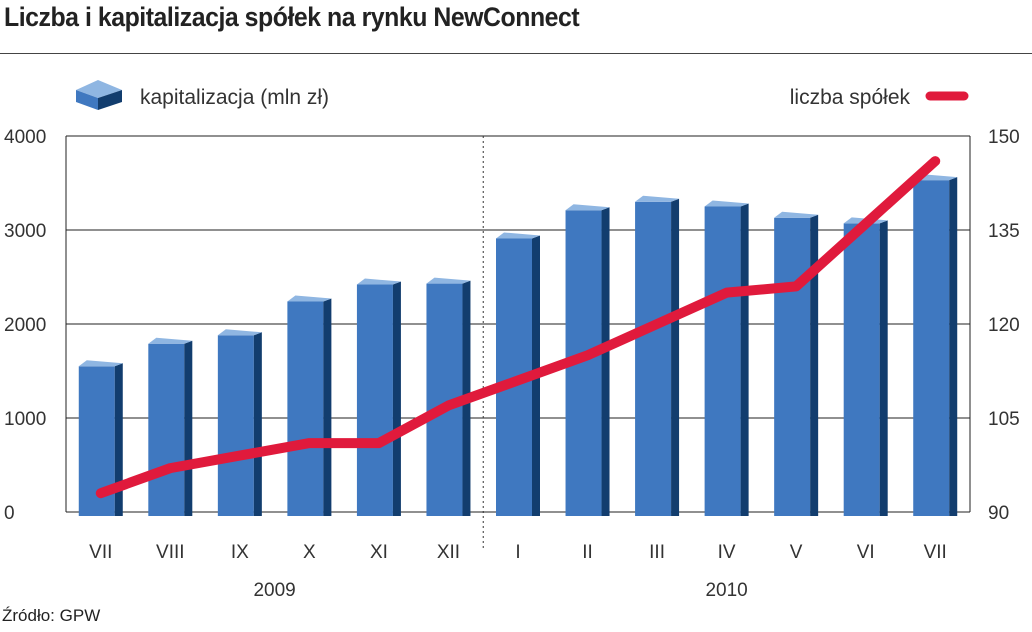 This screenshot has width=1032, height=632. Describe the element at coordinates (517, 552) in the screenshot. I see `x-tick-label: I` at that location.